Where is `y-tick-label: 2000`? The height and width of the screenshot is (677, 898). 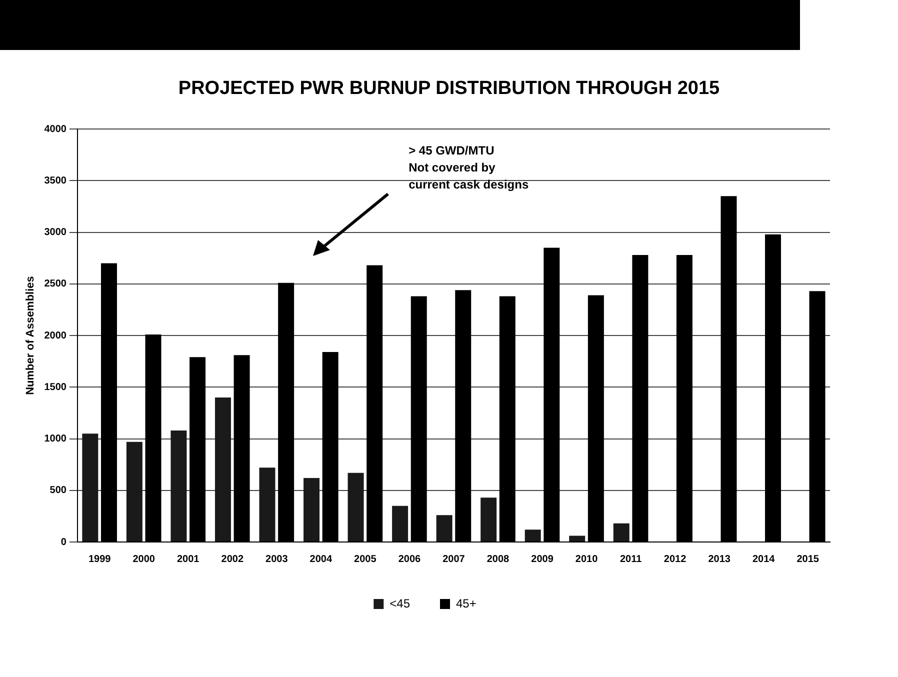
y-tick-label: 2000 is located at coordinates (55, 336).